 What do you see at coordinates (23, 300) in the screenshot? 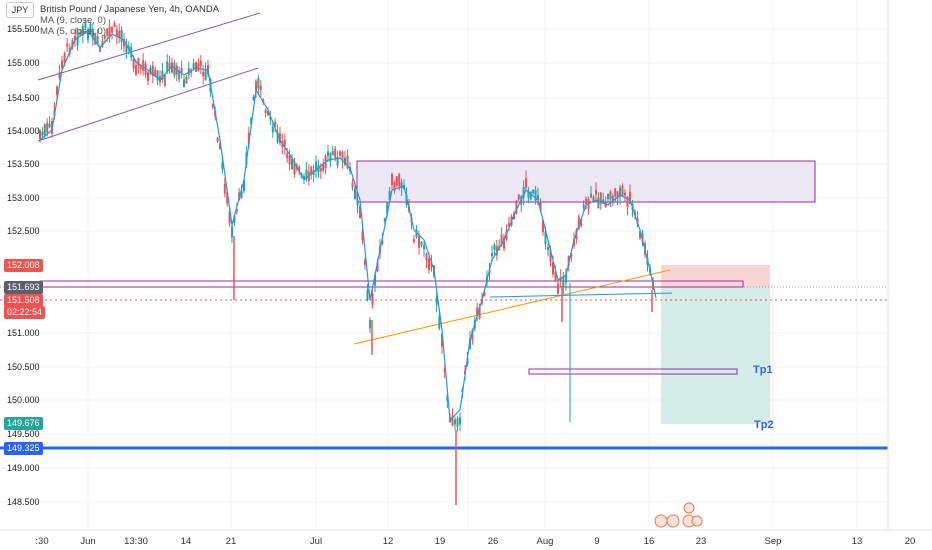
I see `price-badge-current: 151.508` at bounding box center [23, 300].